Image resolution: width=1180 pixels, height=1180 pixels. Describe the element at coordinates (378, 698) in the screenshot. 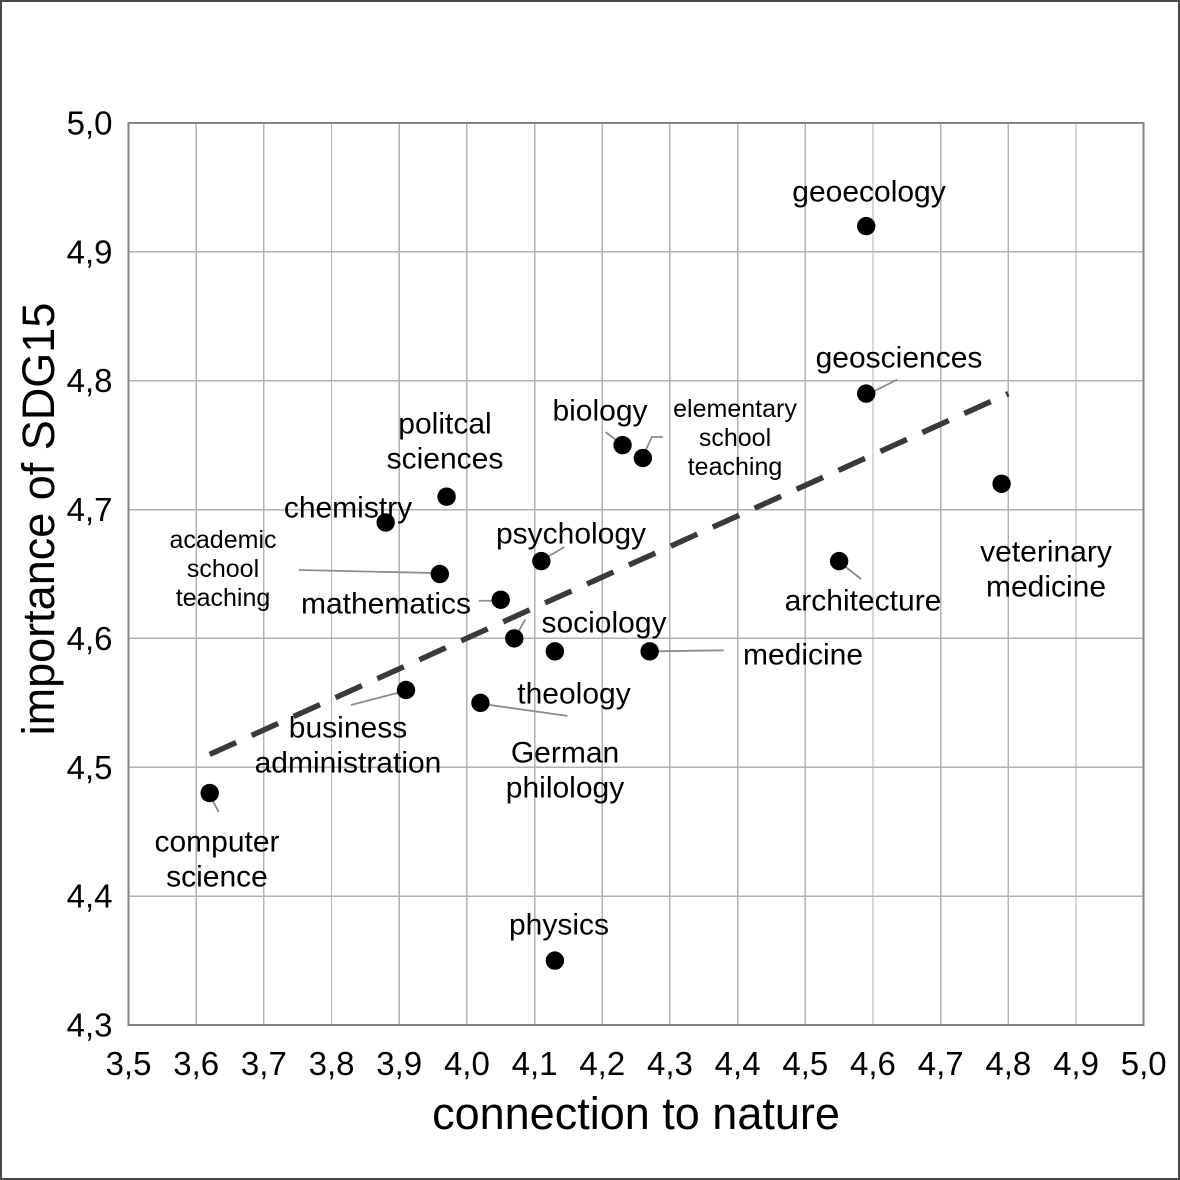

I see `leader-line-business-administration` at that location.